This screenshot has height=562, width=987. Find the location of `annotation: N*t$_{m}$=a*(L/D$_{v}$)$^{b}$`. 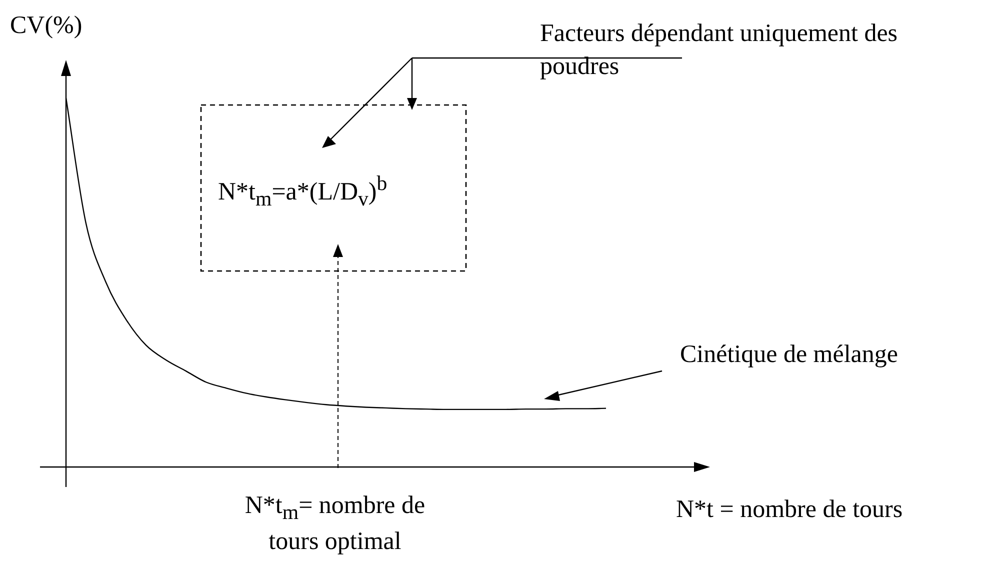

annotation: N*t$_{m}$=a*(L/D$_{v}$)$^{b}$ is located at coordinates (303, 191).